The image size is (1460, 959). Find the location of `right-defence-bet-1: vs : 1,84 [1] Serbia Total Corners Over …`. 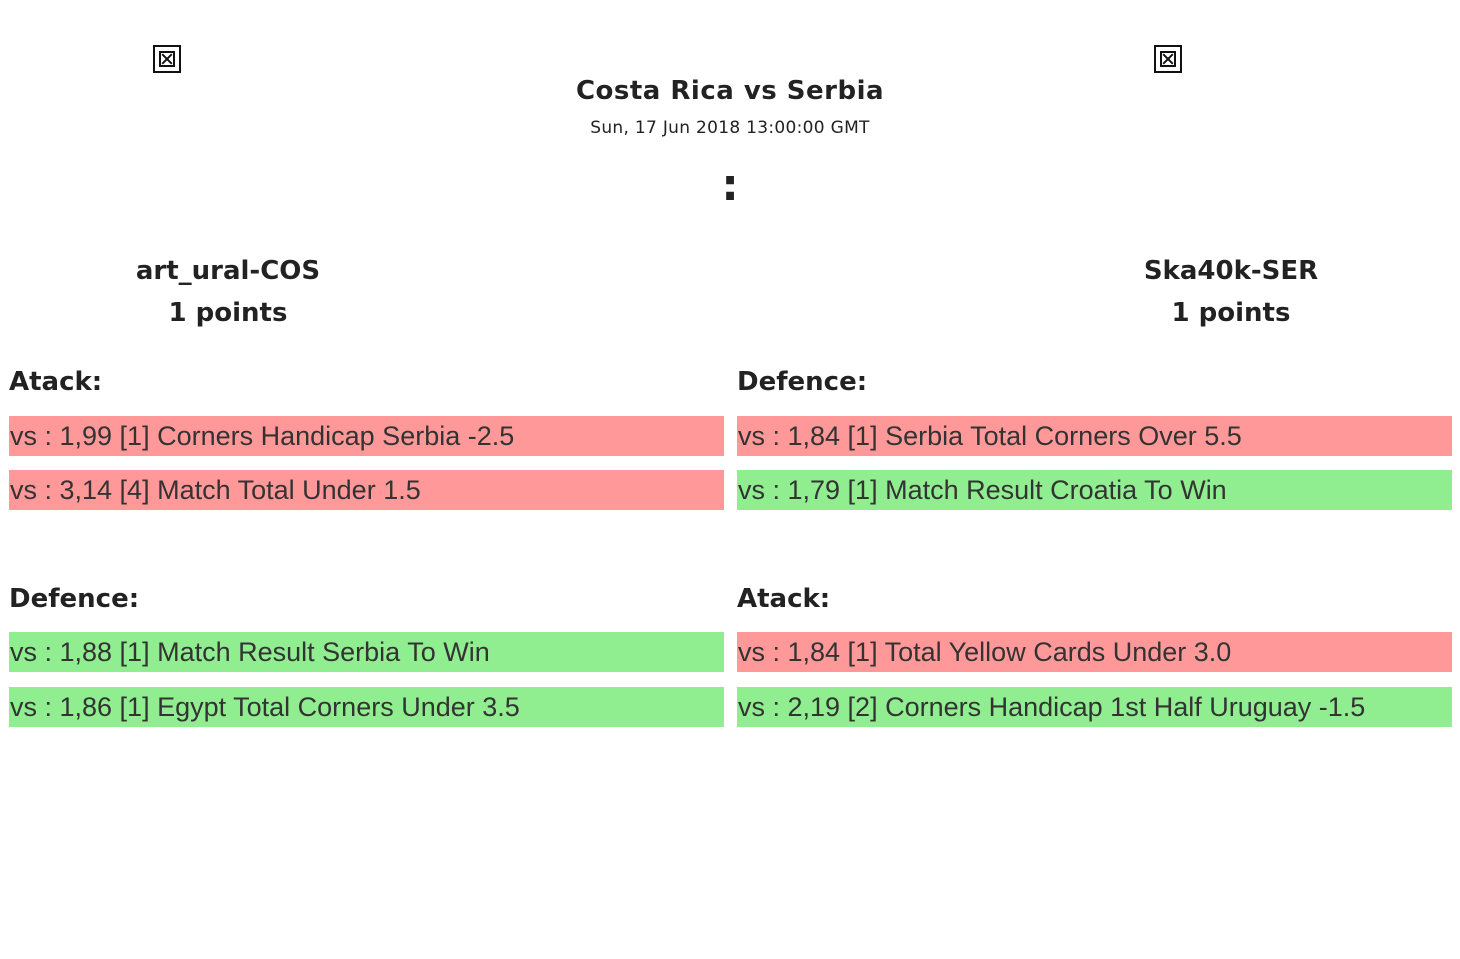

right-defence-bet-1: vs : 1,84 [1] Serbia Total Corners Over … is located at coordinates (1094, 436).